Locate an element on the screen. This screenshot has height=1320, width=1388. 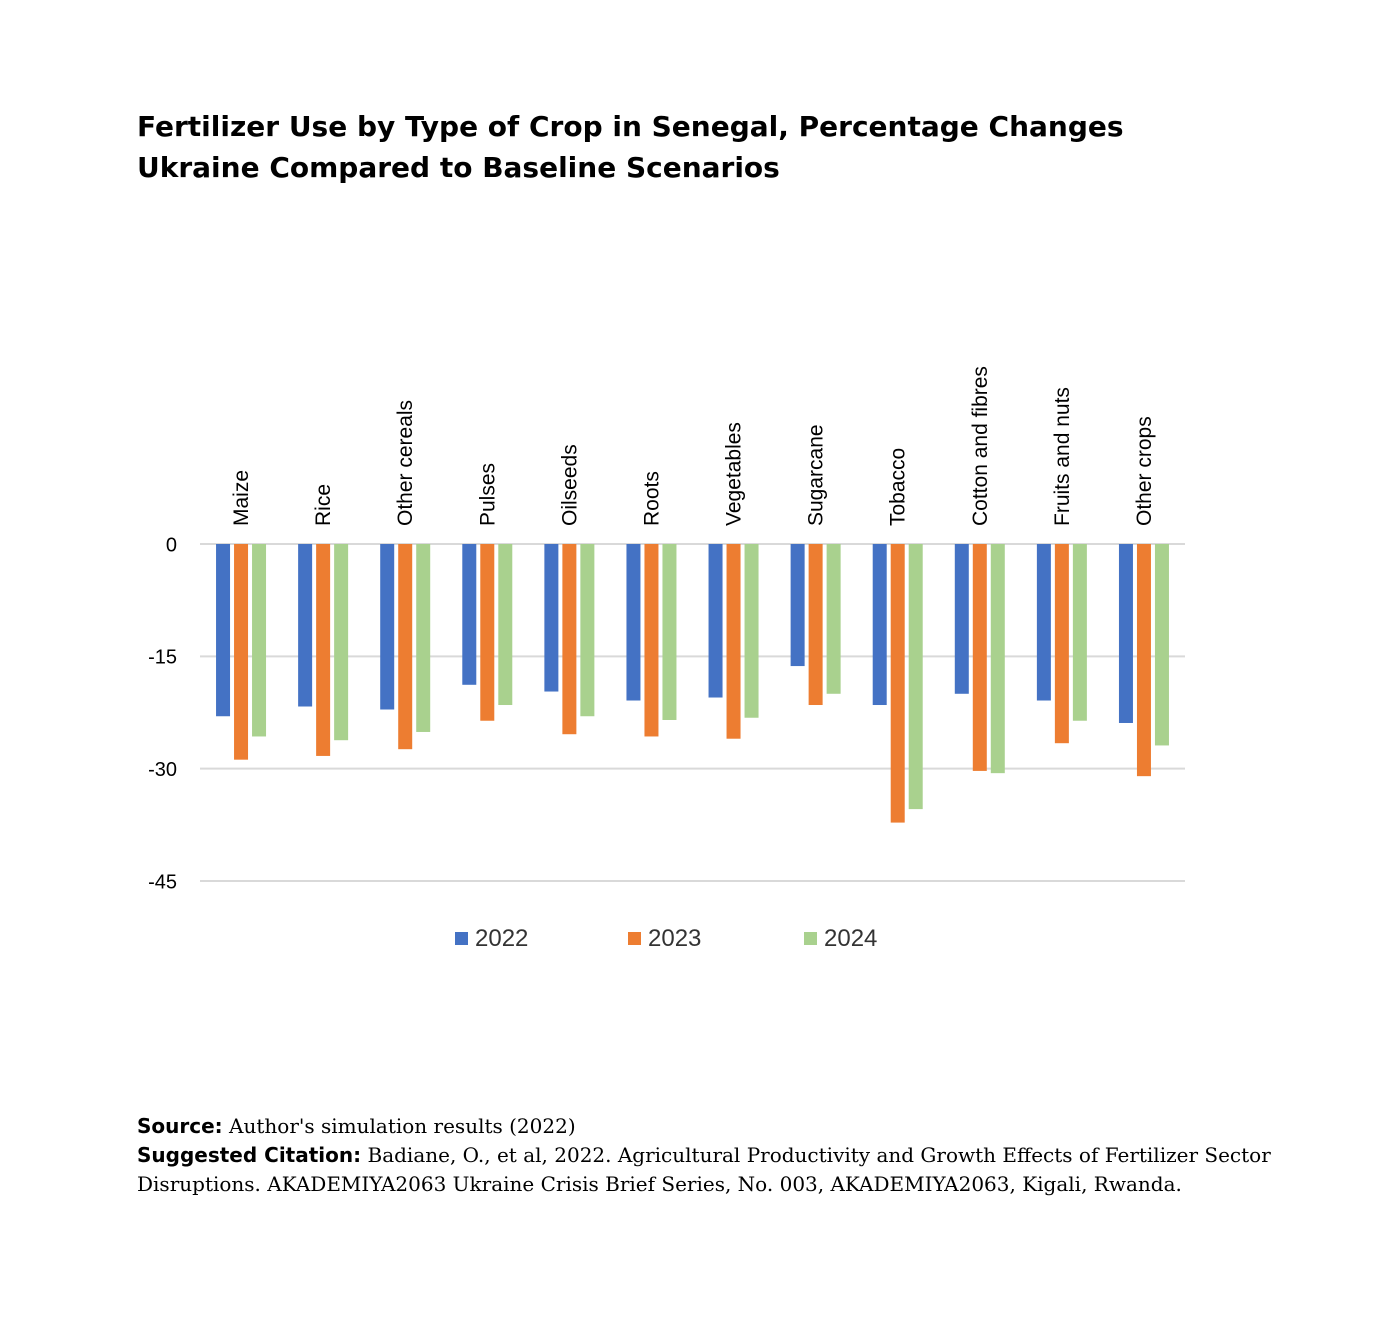
category-label: Roots is located at coordinates (651, 498).